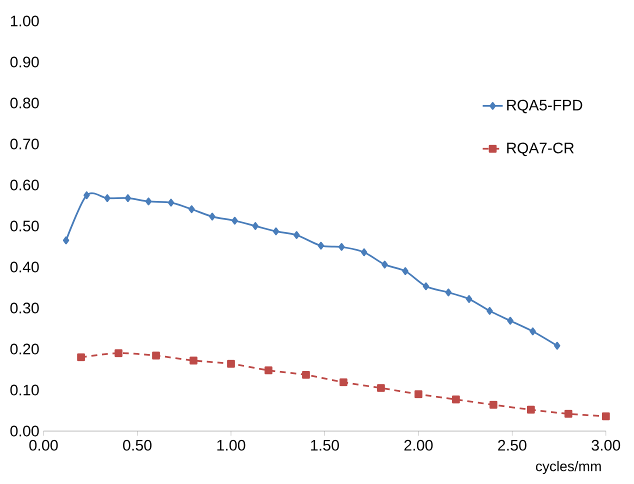 Image resolution: width=634 pixels, height=484 pixels. Describe the element at coordinates (137, 445) in the screenshot. I see `x-tick-label: 0.50` at that location.